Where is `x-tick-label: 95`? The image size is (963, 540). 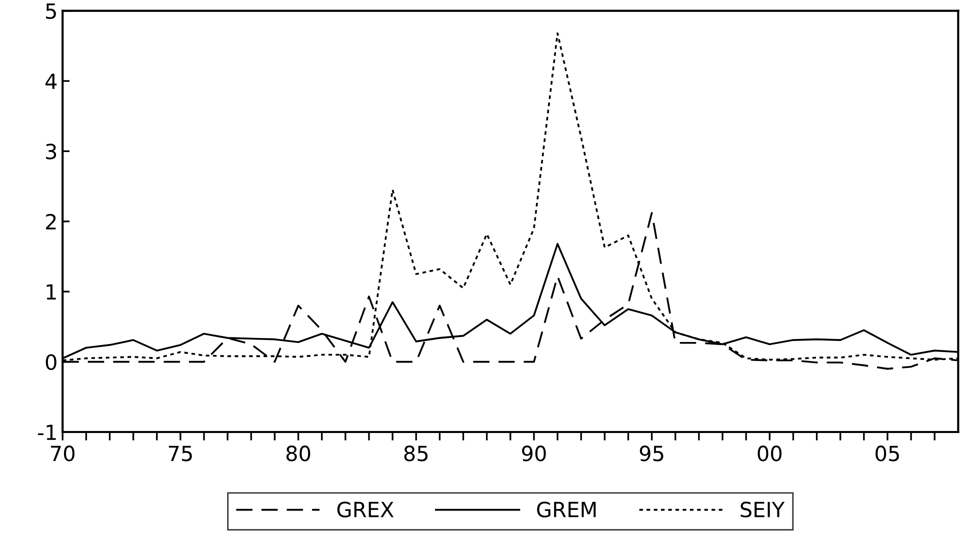 x-tick-label: 95 is located at coordinates (652, 454).